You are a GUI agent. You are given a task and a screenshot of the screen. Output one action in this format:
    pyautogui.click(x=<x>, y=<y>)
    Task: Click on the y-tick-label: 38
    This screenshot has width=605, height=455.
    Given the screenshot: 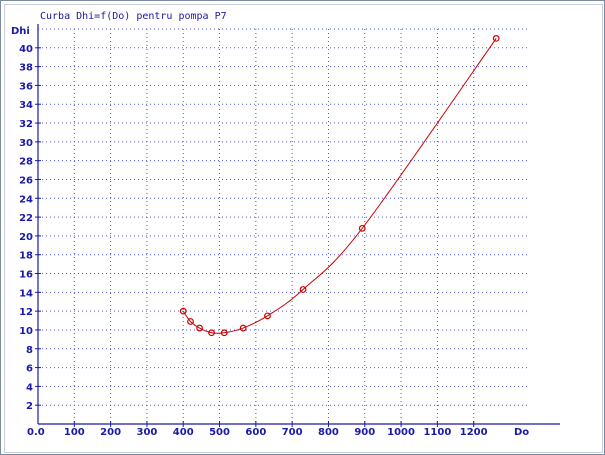 What is the action you would take?
    pyautogui.click(x=26, y=68)
    